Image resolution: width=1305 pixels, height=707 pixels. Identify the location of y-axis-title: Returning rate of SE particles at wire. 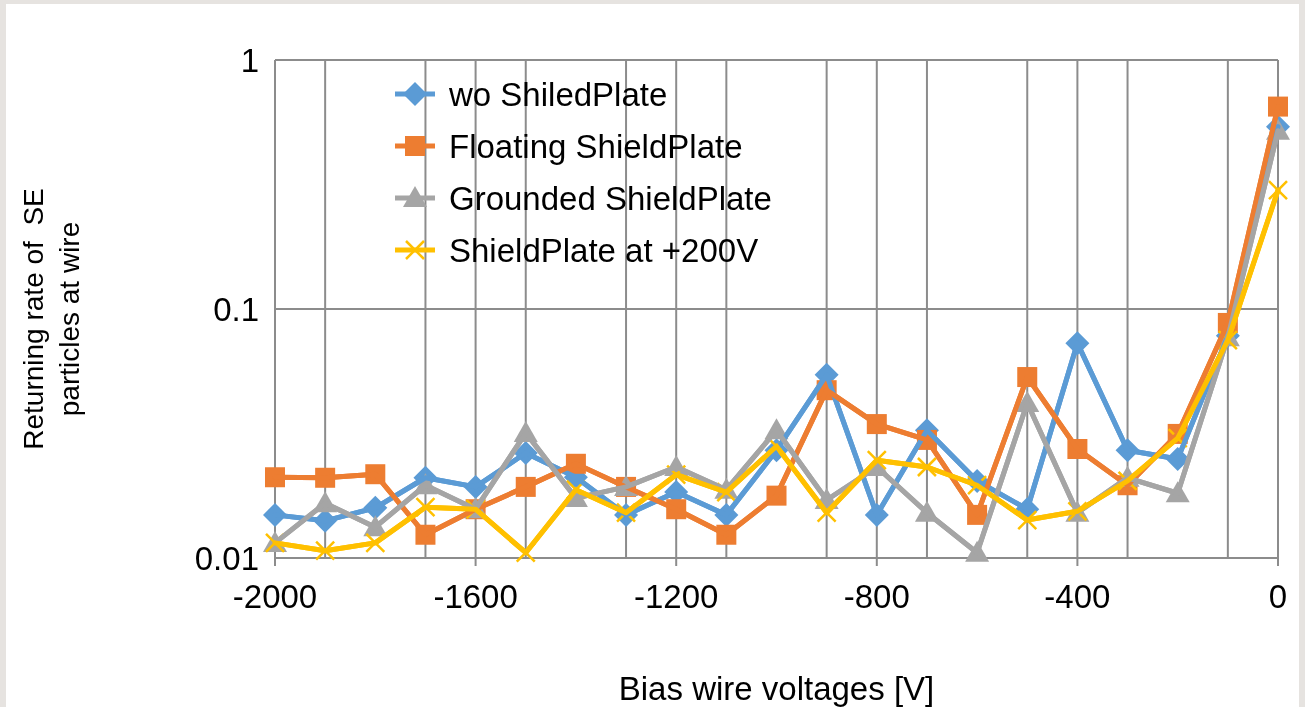
(51, 319).